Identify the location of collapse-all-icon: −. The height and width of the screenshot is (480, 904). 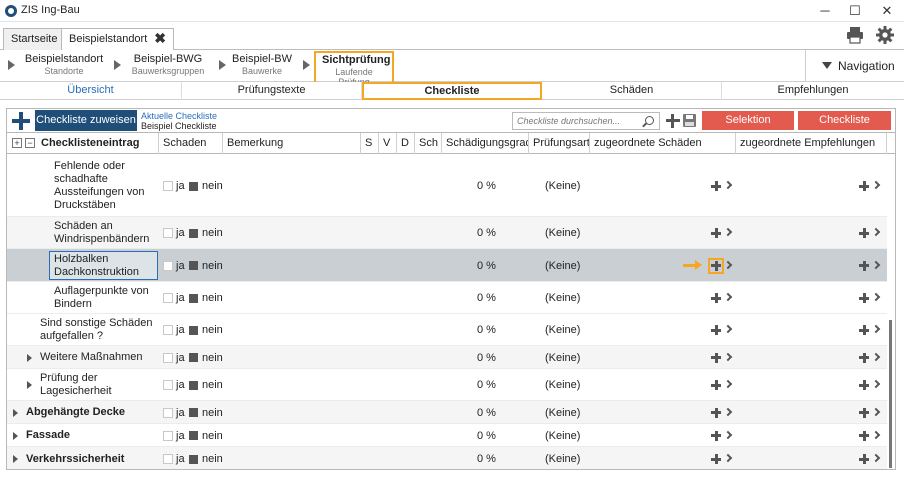
(30, 143).